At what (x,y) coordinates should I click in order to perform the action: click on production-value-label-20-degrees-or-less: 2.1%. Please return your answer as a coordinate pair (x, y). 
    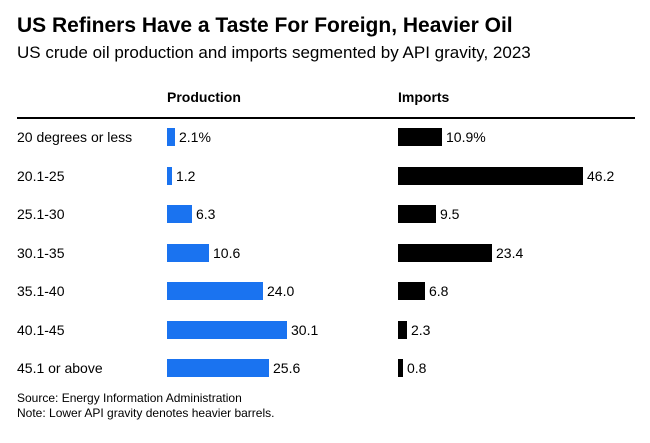
    Looking at the image, I should click on (195, 137).